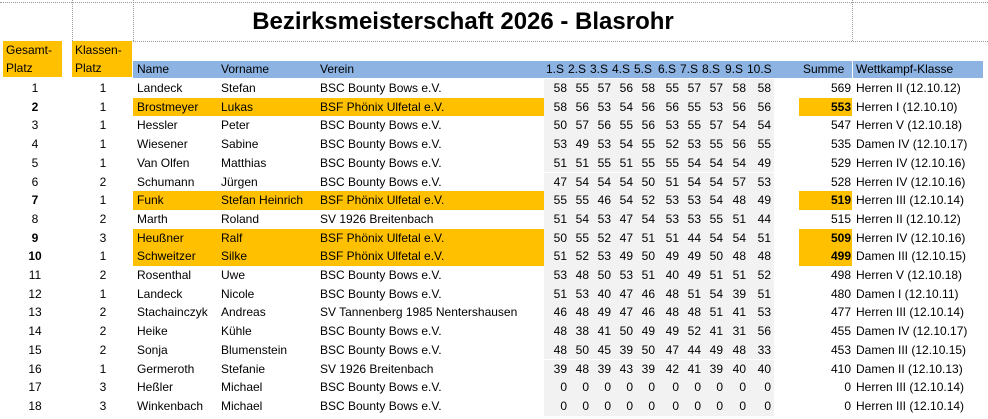 The image size is (988, 419). Describe the element at coordinates (604, 312) in the screenshot. I see `shot-3-cell: 49` at that location.